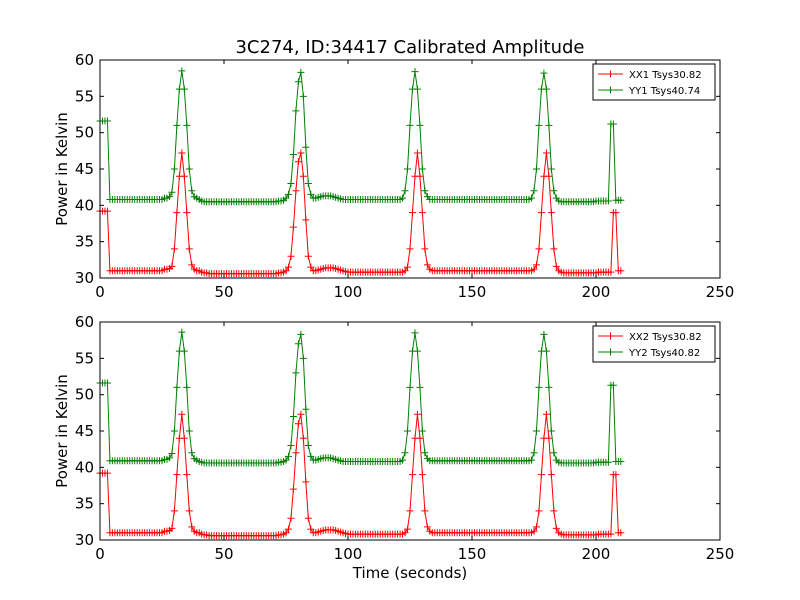 This screenshot has width=800, height=600. Describe the element at coordinates (84, 205) in the screenshot. I see `y-tick-label: 40` at that location.